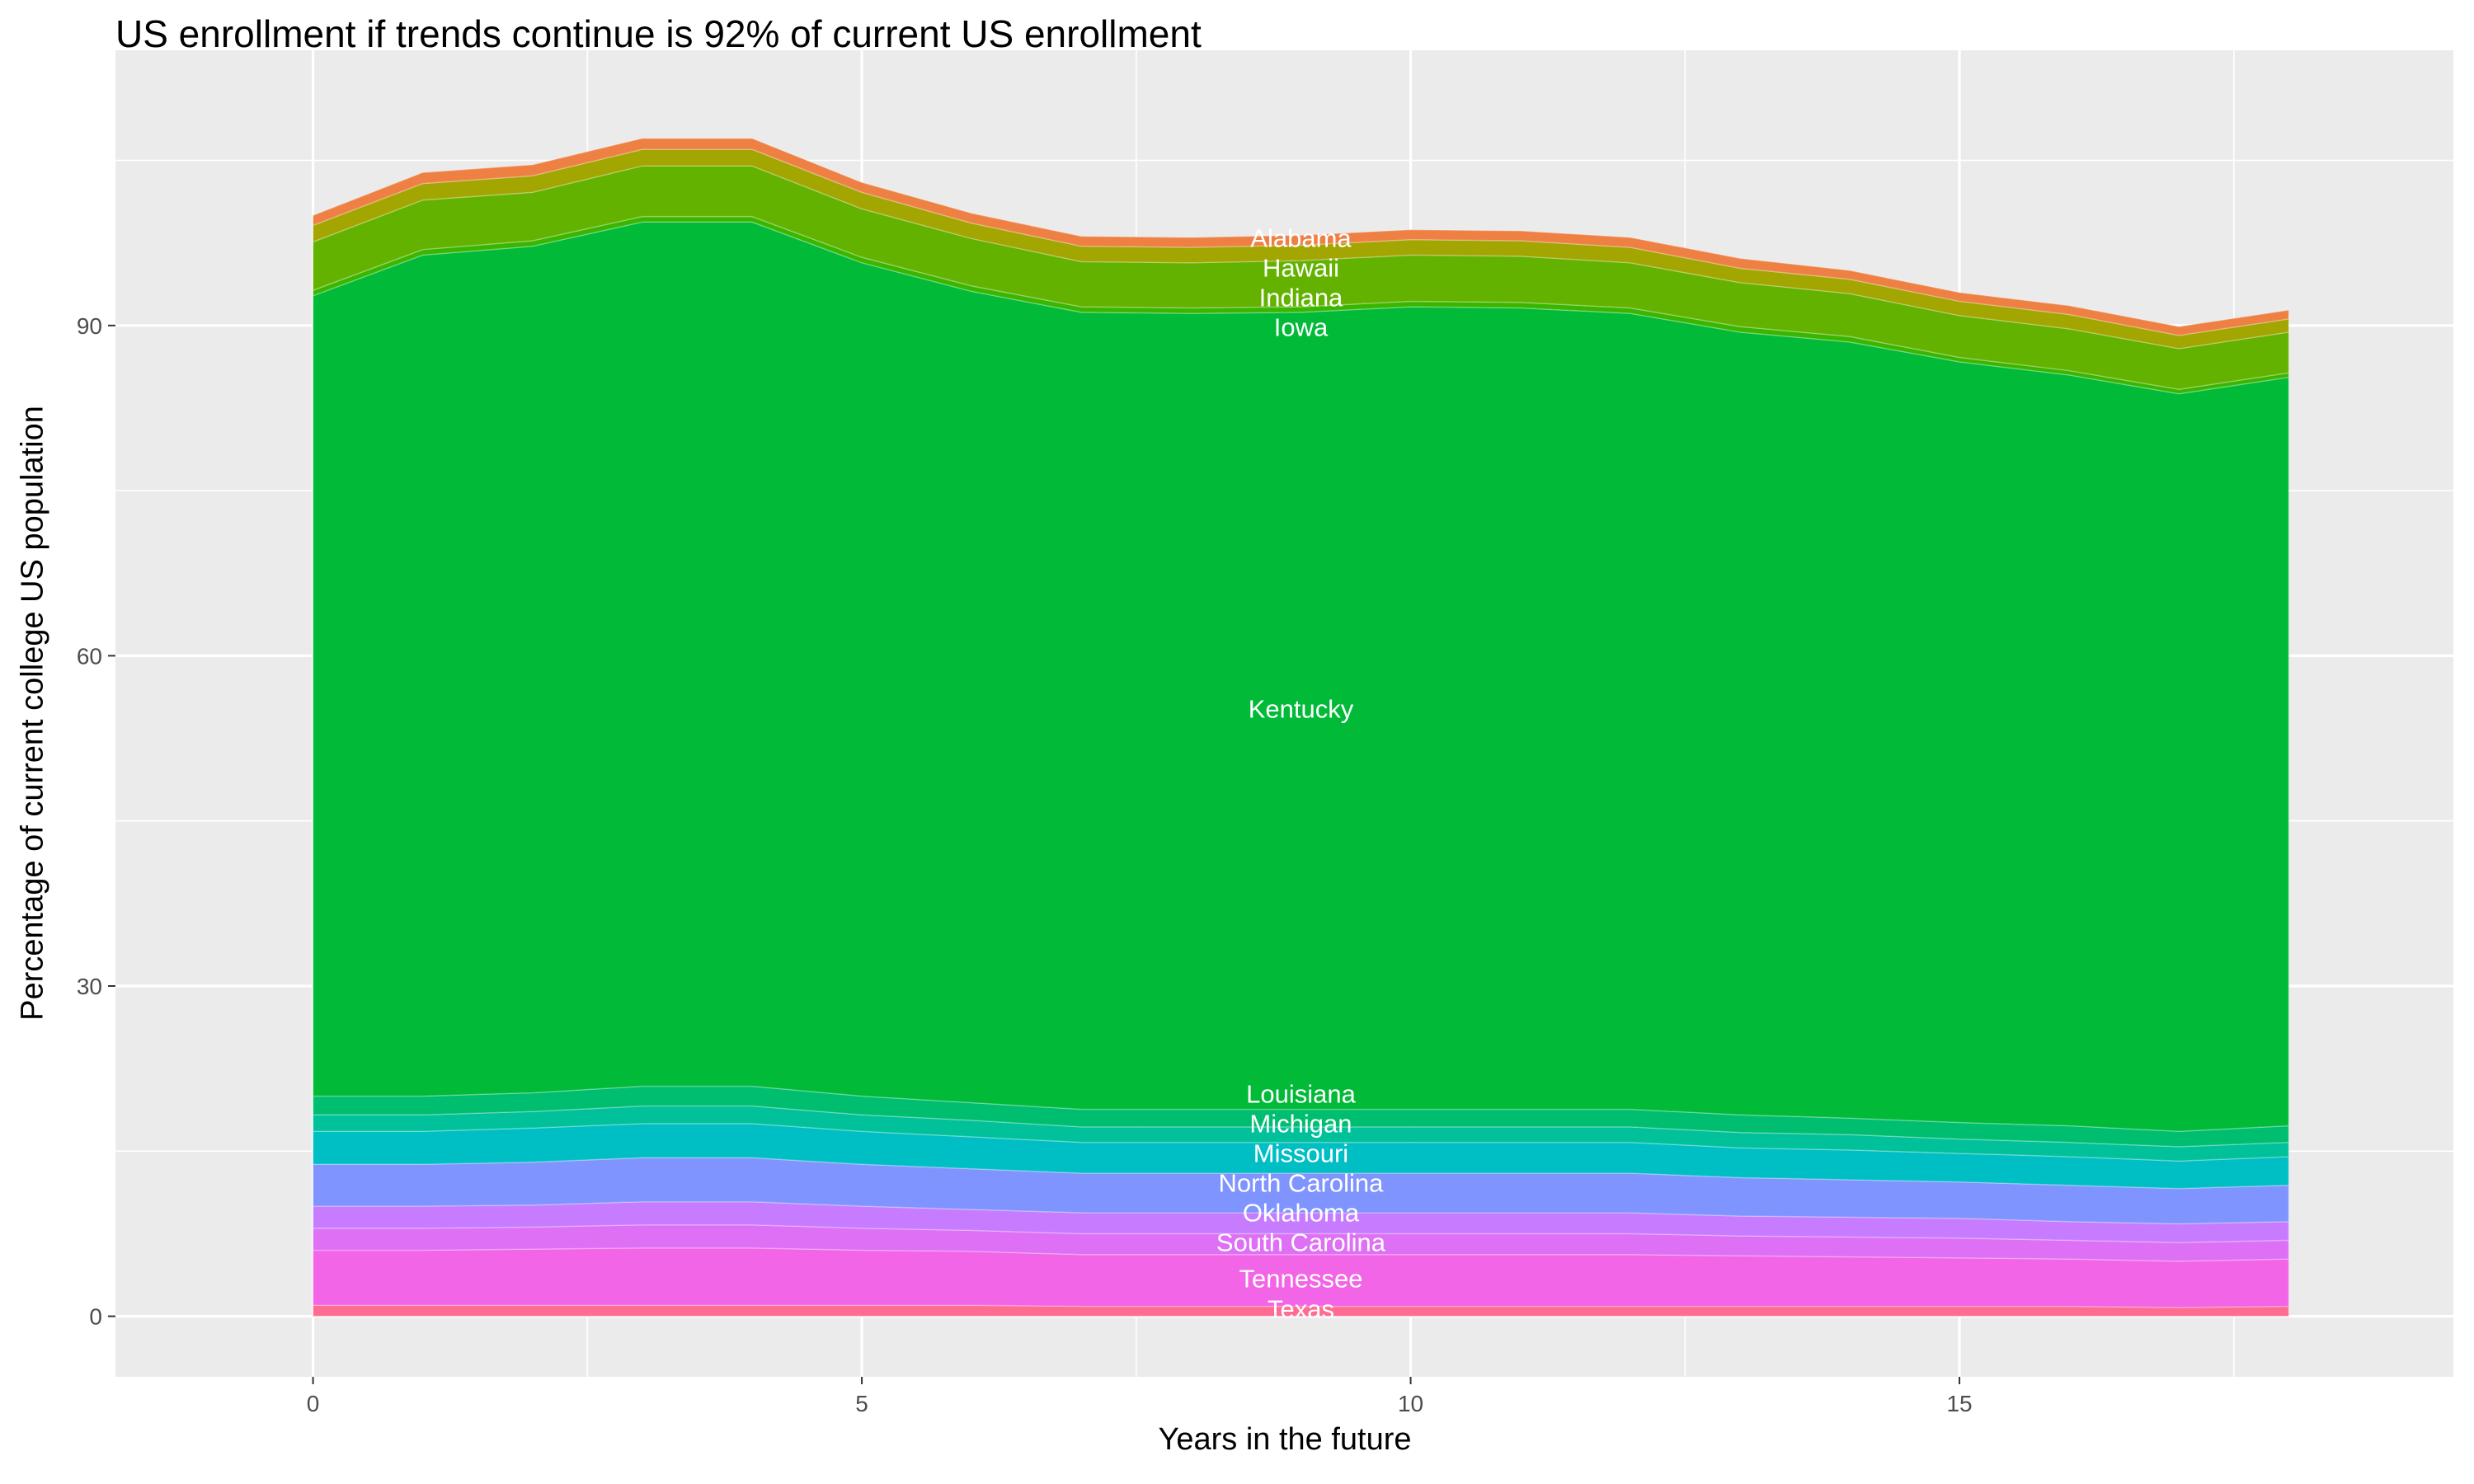  I want to click on series-label: Kentucky, so click(1301, 708).